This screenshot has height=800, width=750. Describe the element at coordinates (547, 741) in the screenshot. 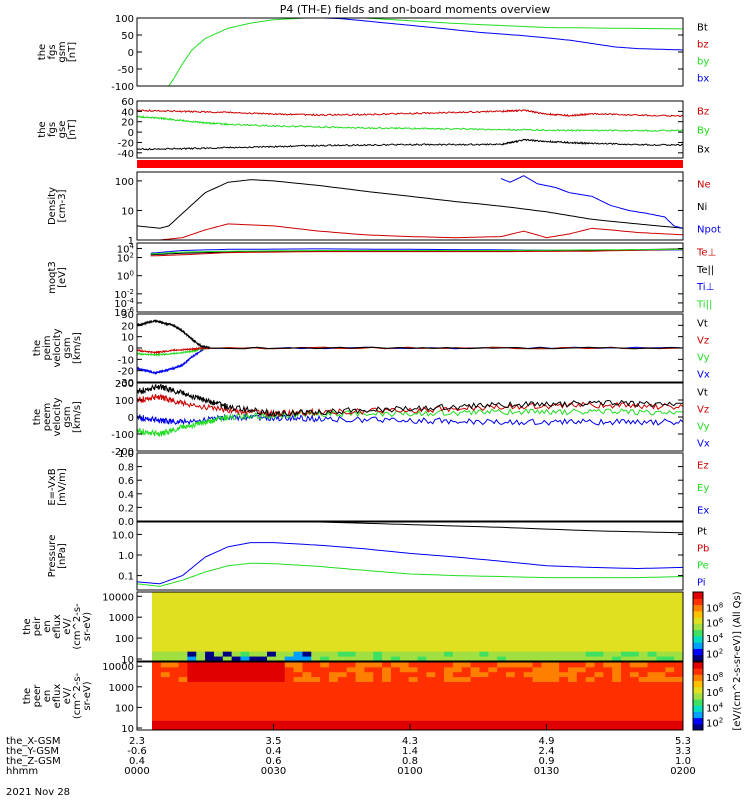

I see `x-tick-label: 4.9` at that location.